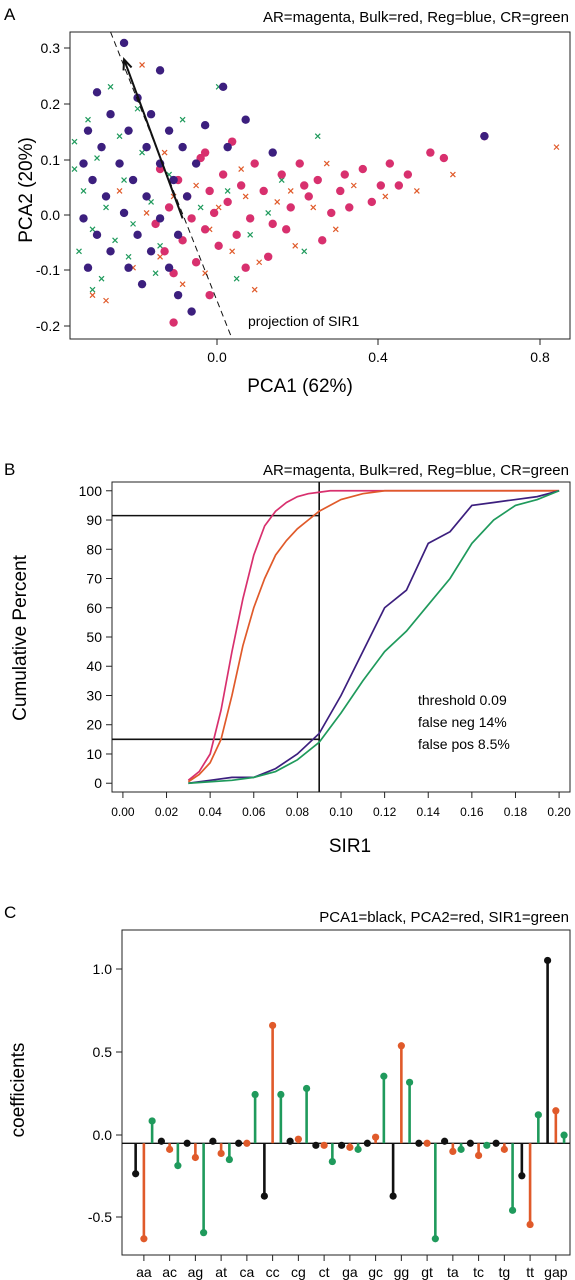 Image resolution: width=575 pixels, height=1280 pixels. I want to click on panel-c-xtick: ca, so click(246, 1272).